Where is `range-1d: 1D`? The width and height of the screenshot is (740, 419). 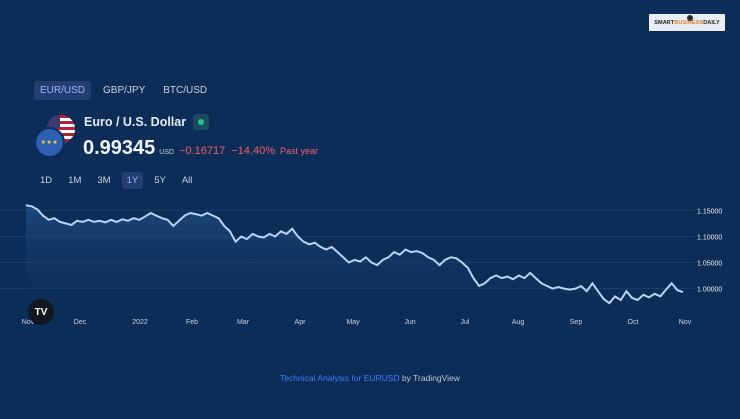 range-1d: 1D is located at coordinates (46, 180).